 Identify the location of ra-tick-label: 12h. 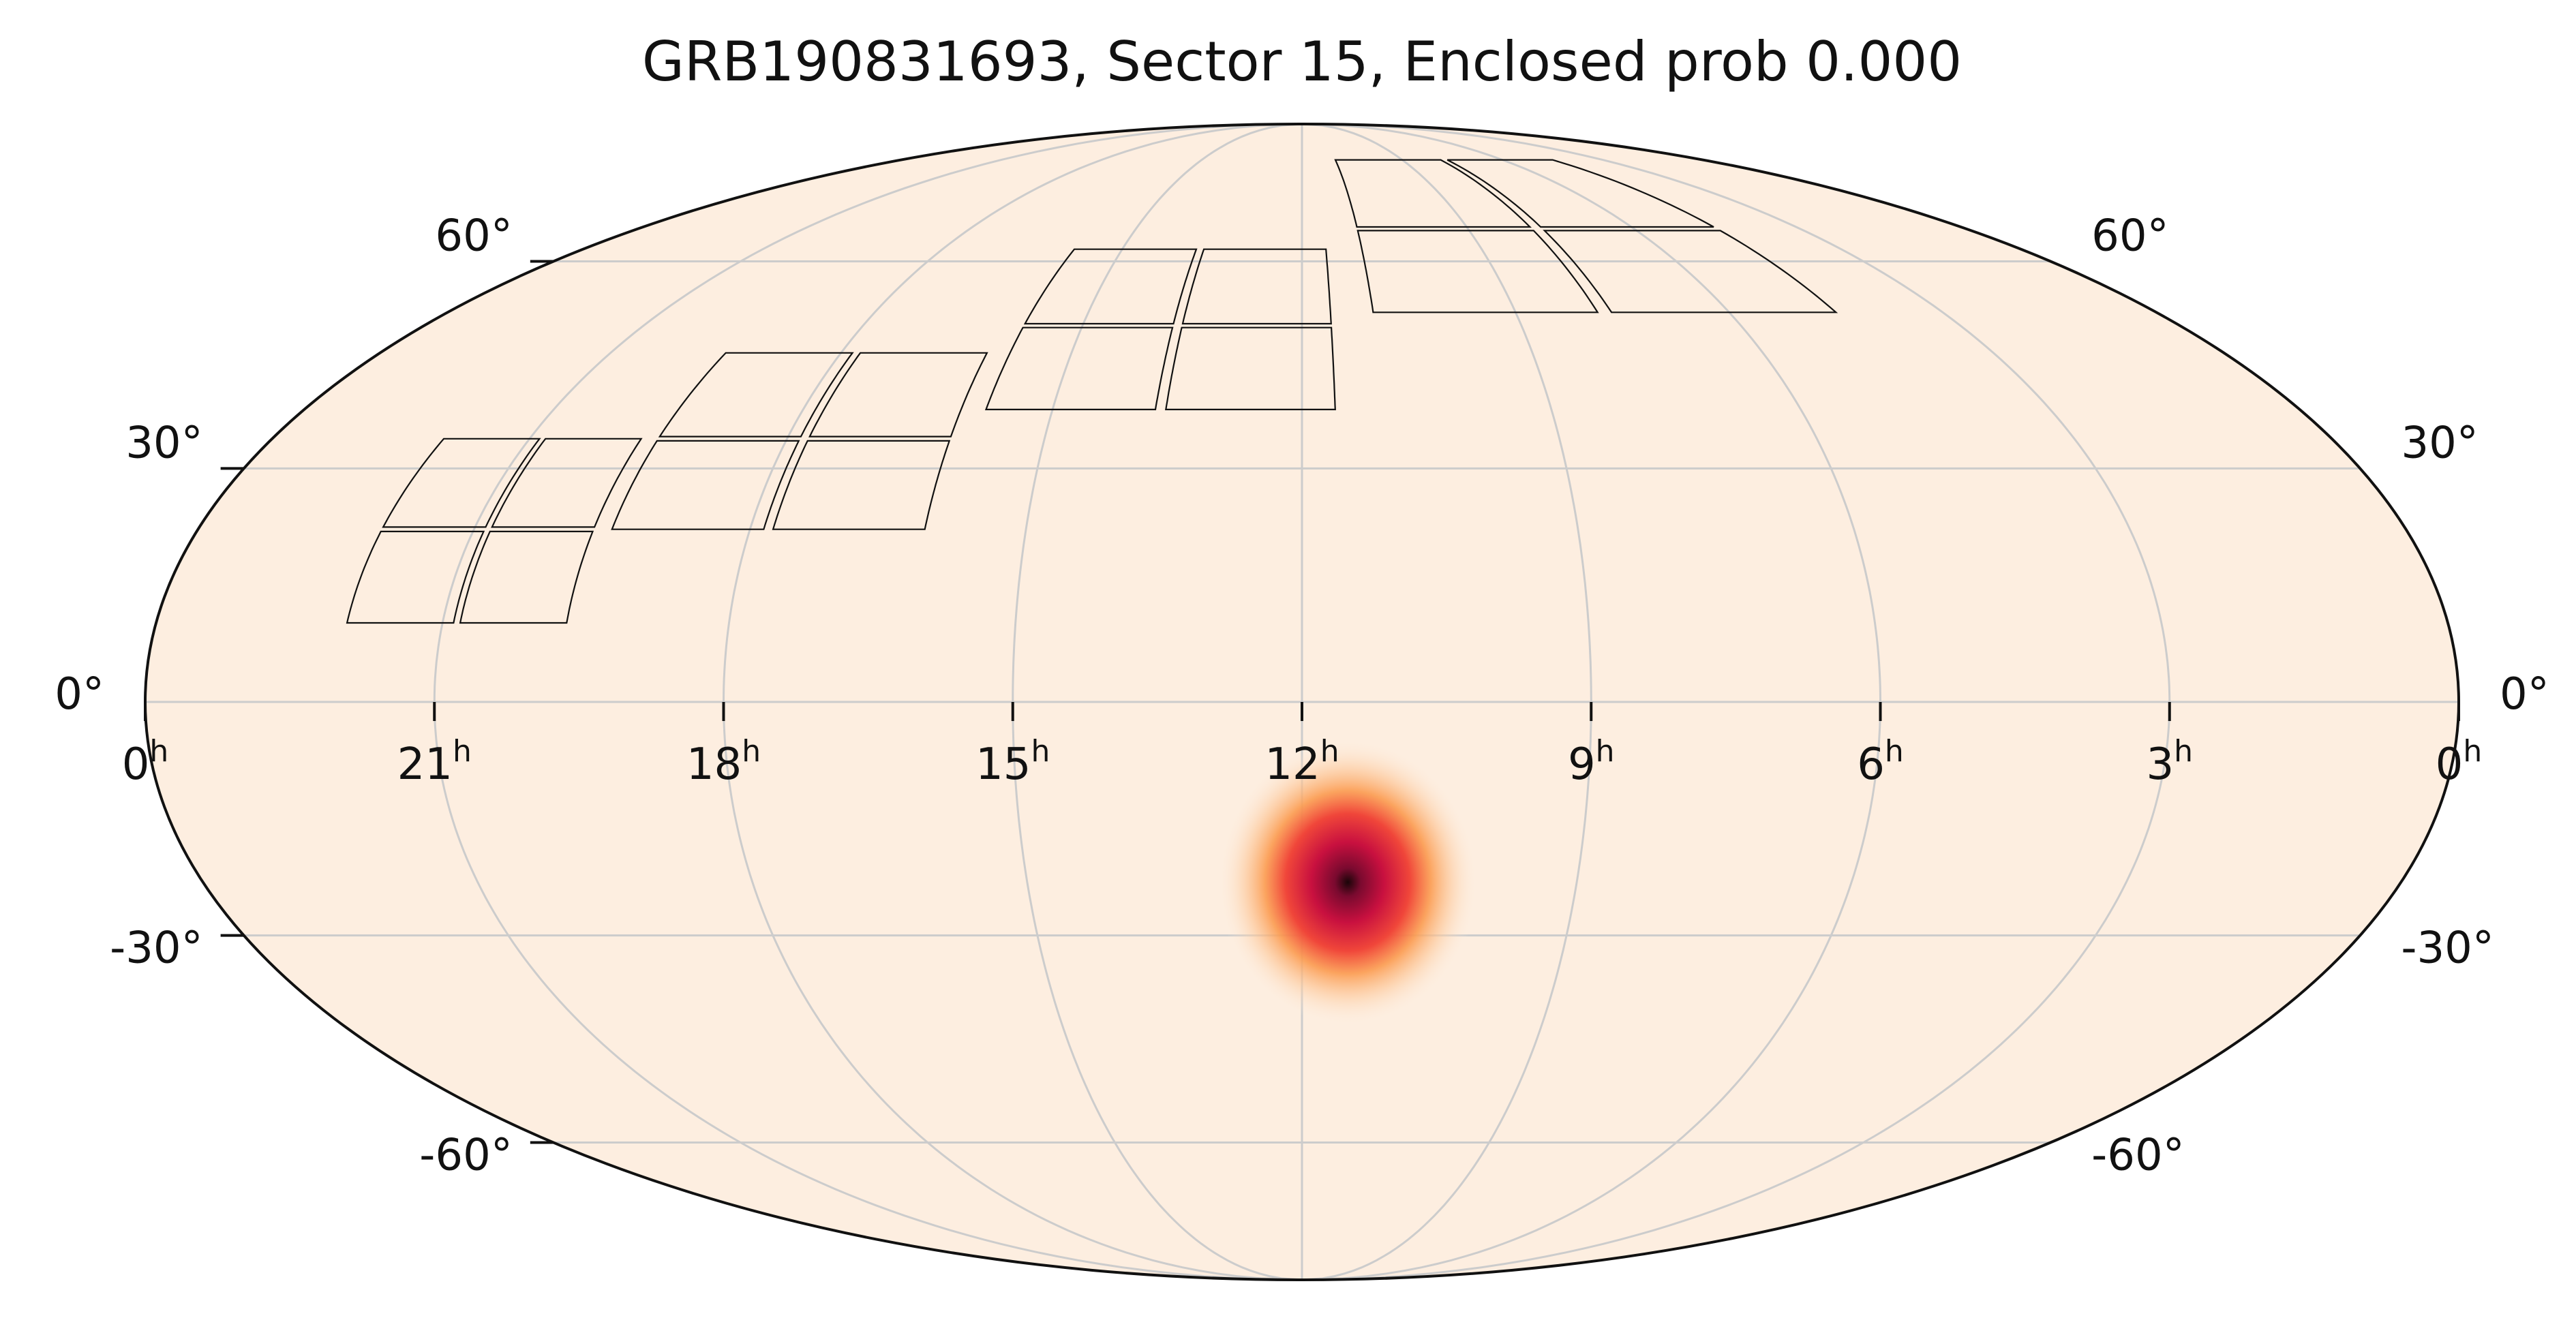
(1301, 762).